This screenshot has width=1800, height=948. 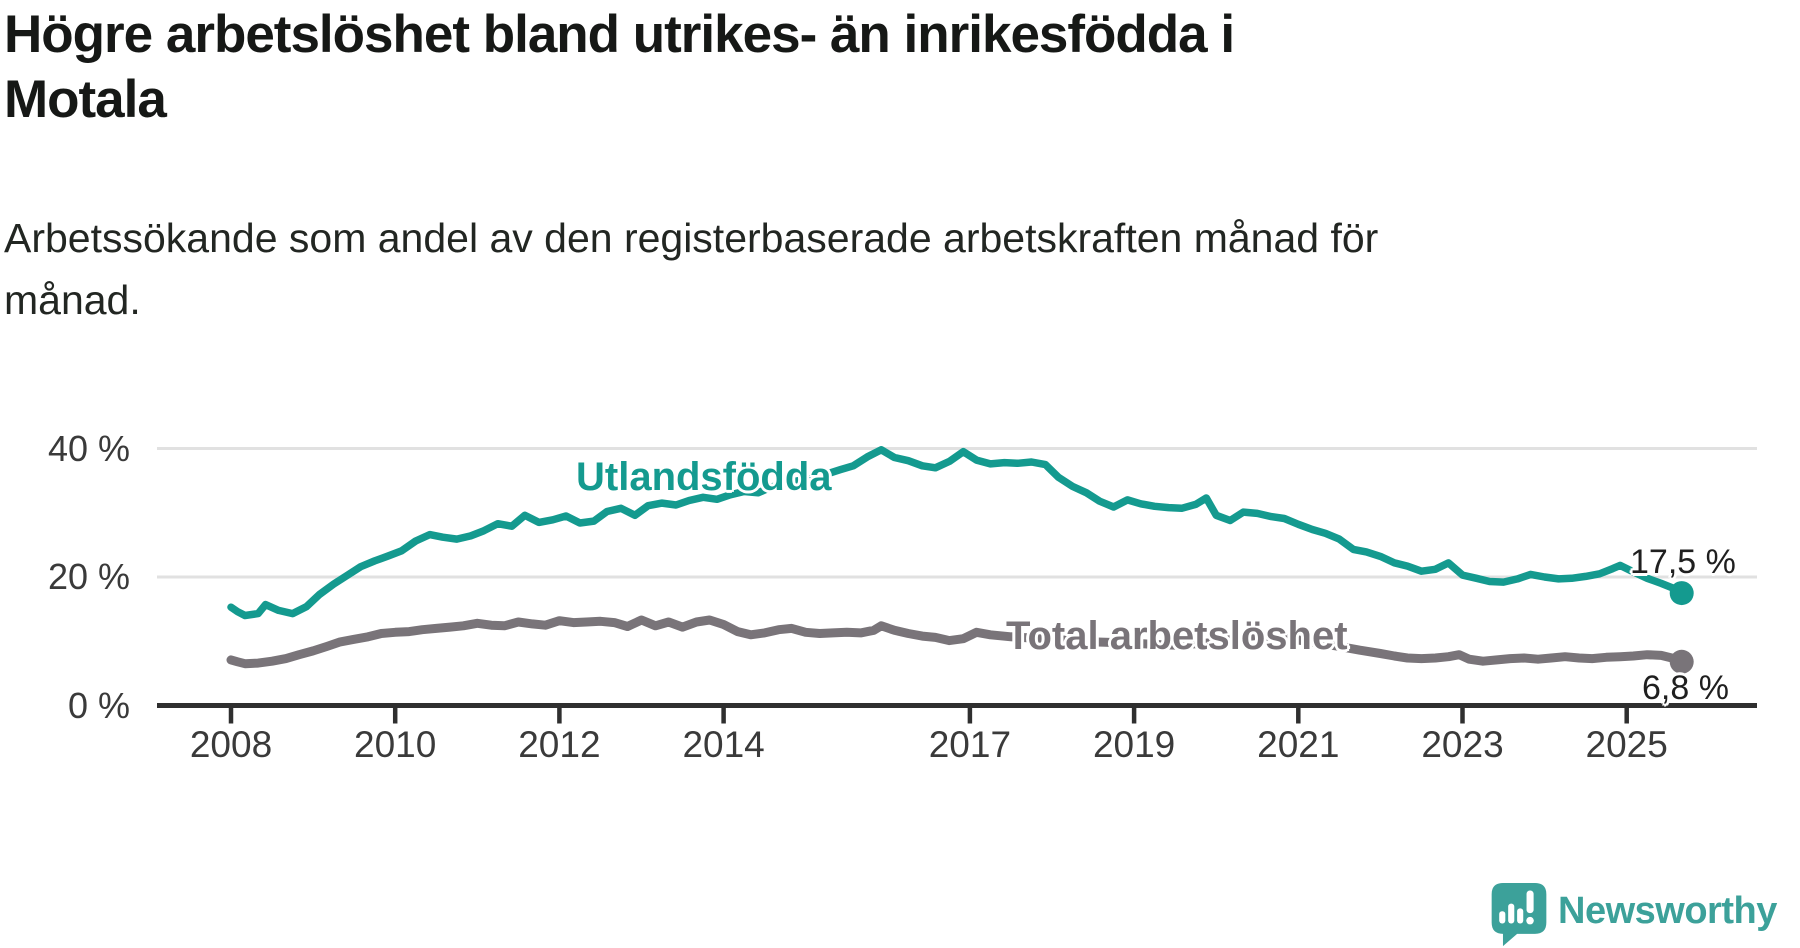 I want to click on series-line-utlandsfodda, so click(x=956, y=533).